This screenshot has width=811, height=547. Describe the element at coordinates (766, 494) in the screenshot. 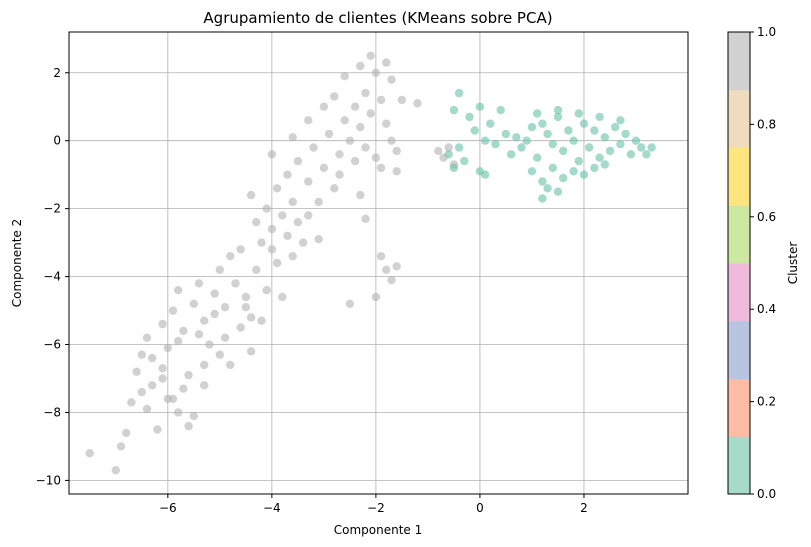

I see `colorbar-tick-label: 0.0` at that location.